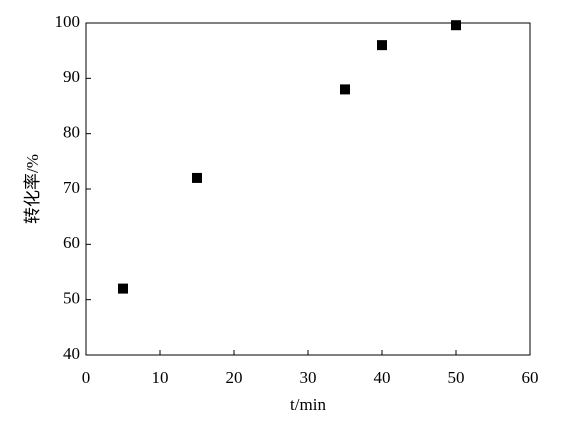  I want to click on y-tick-label: 70, so click(71, 187).